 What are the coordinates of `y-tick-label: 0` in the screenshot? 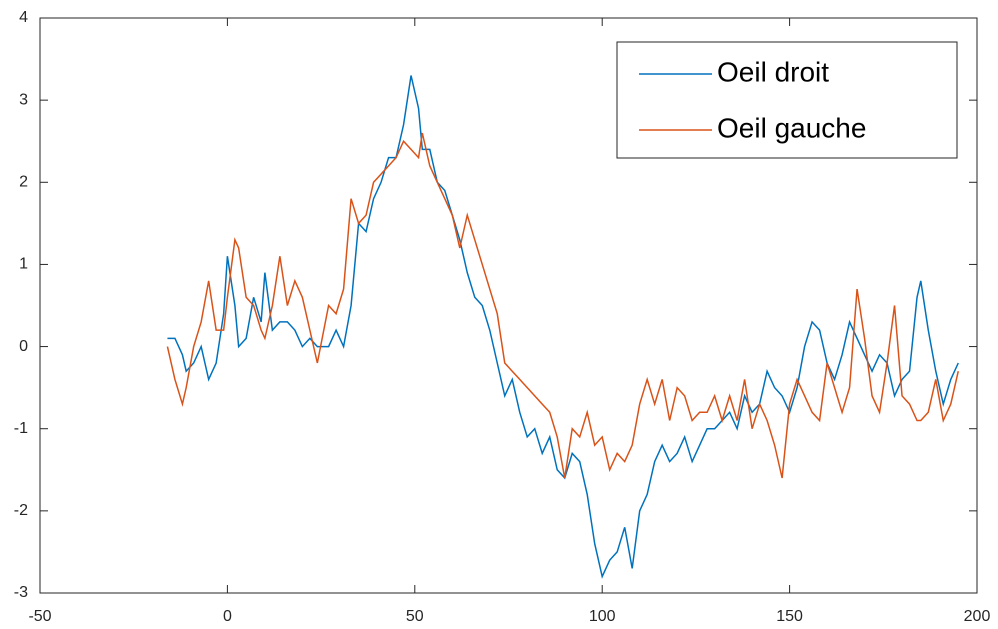 It's located at (23, 346).